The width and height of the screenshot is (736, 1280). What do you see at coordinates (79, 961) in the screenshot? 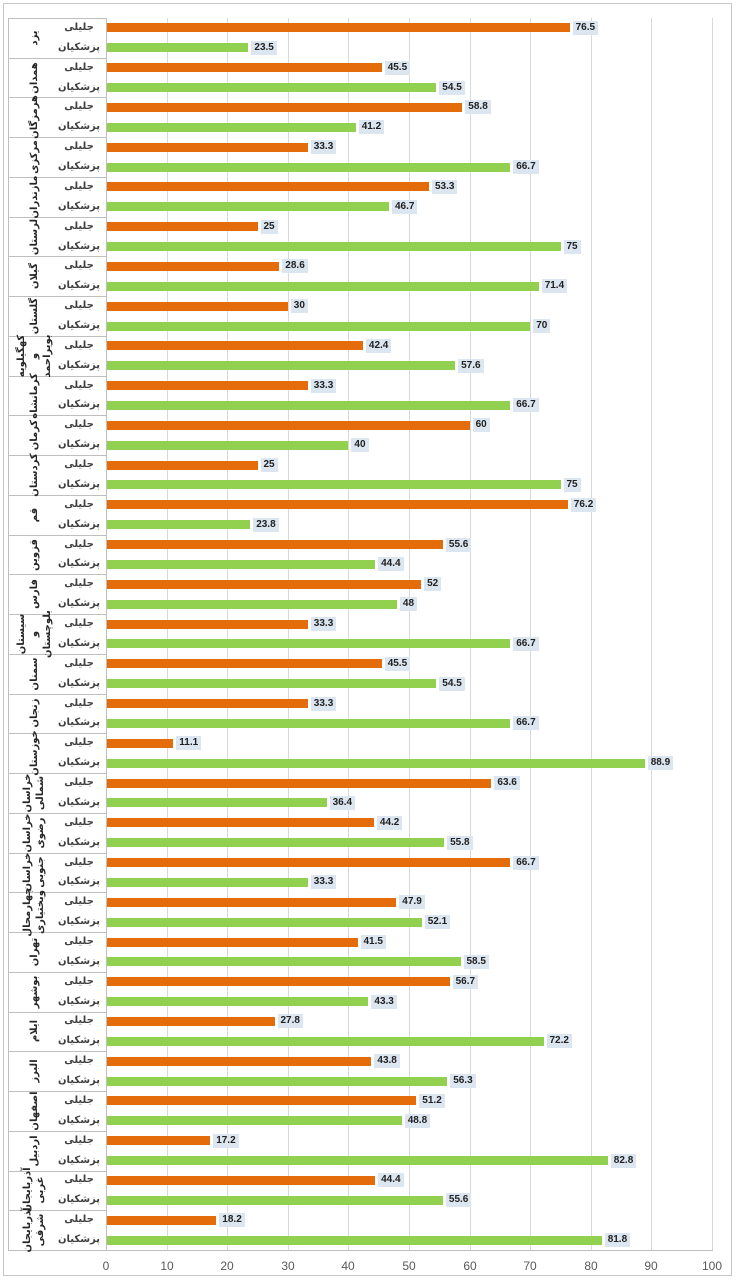
I see `category-sublabel-series-2-24: پزشکیان` at bounding box center [79, 961].